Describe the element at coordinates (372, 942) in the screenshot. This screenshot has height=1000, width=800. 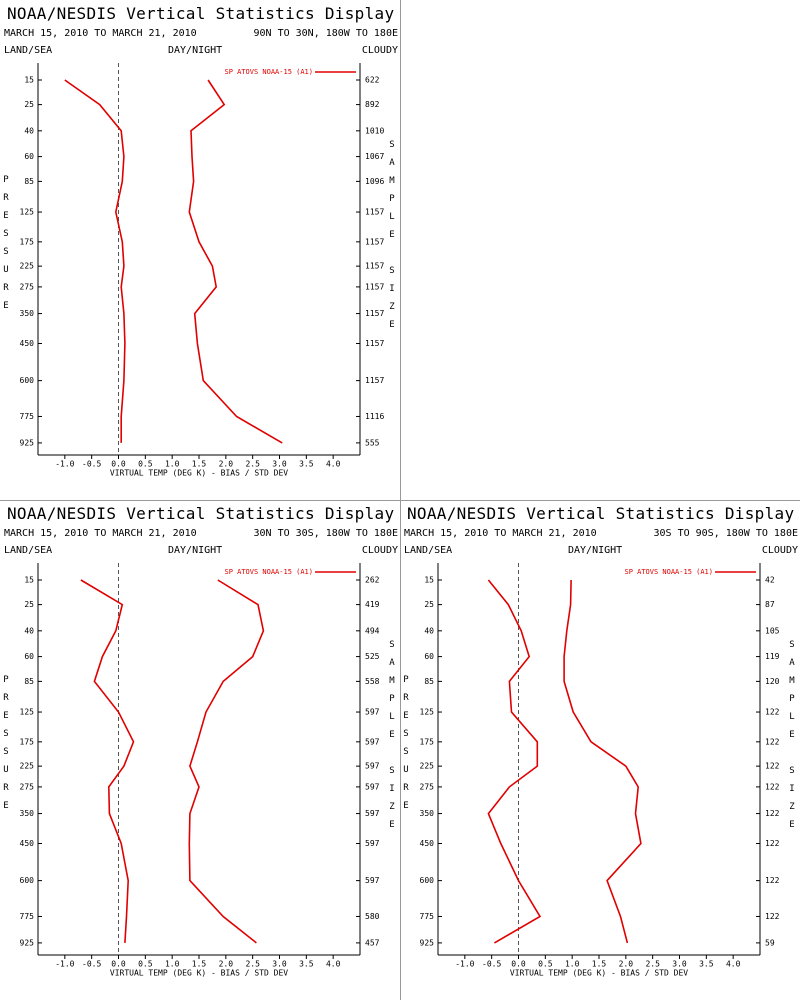
I see `sample-size: 457` at that location.